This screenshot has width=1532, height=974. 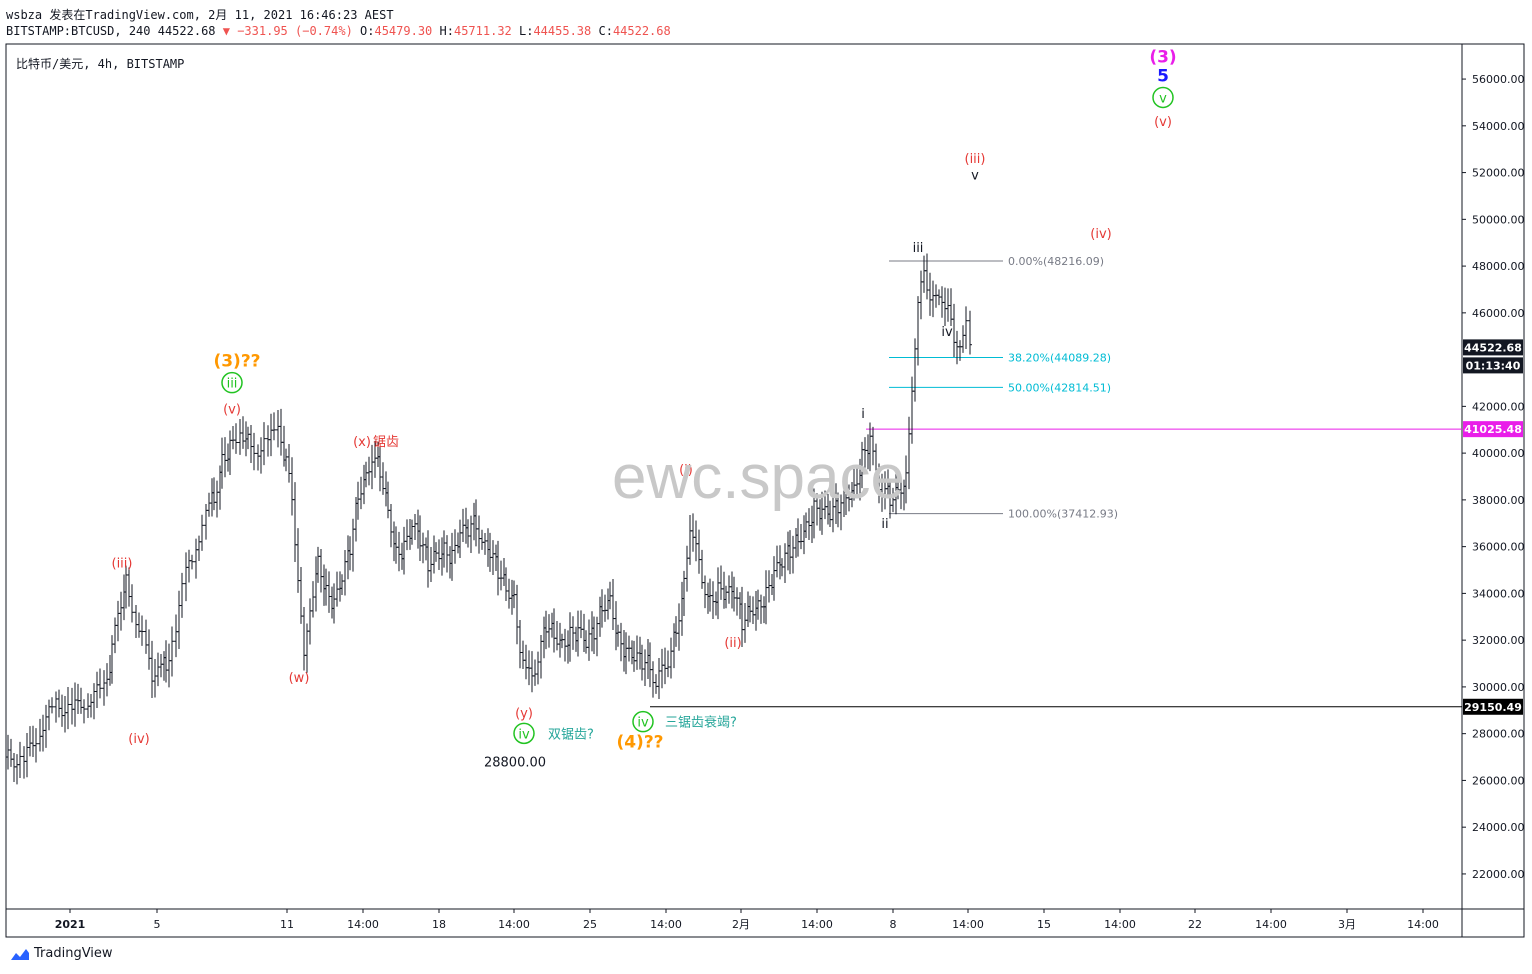 What do you see at coordinates (643, 723) in the screenshot?
I see `wave-label: iv` at bounding box center [643, 723].